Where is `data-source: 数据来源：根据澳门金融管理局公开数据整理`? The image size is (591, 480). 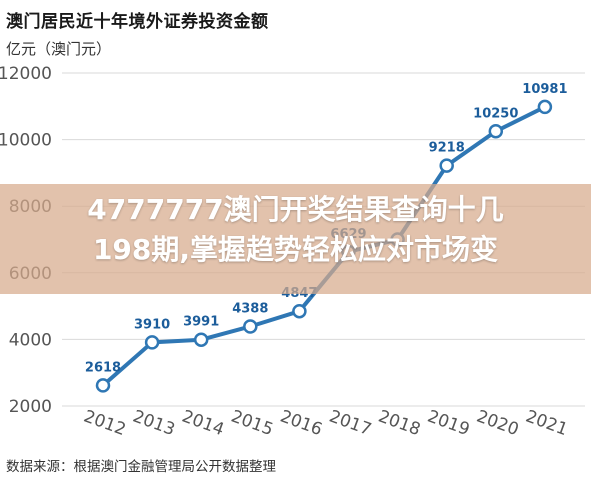 data-source: 数据来源：根据澳门金融管理局公开数据整理 is located at coordinates (141, 467).